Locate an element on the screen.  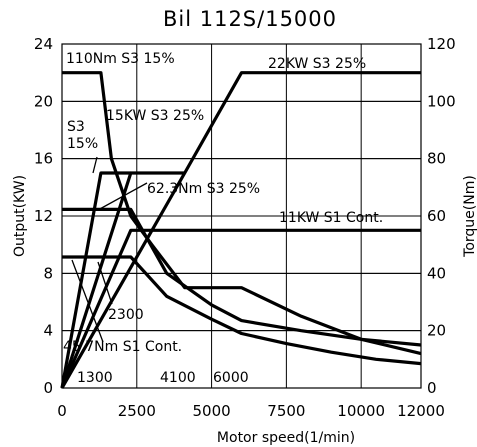
y2-tick-label: 100 is located at coordinates (441, 101).